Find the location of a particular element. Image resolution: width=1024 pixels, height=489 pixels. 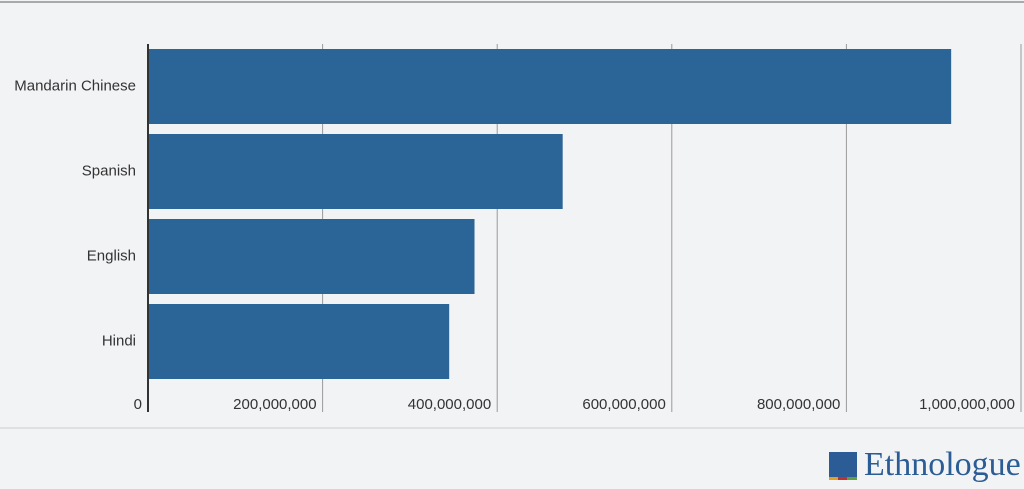

logo-text: Ethnologue is located at coordinates (942, 464).